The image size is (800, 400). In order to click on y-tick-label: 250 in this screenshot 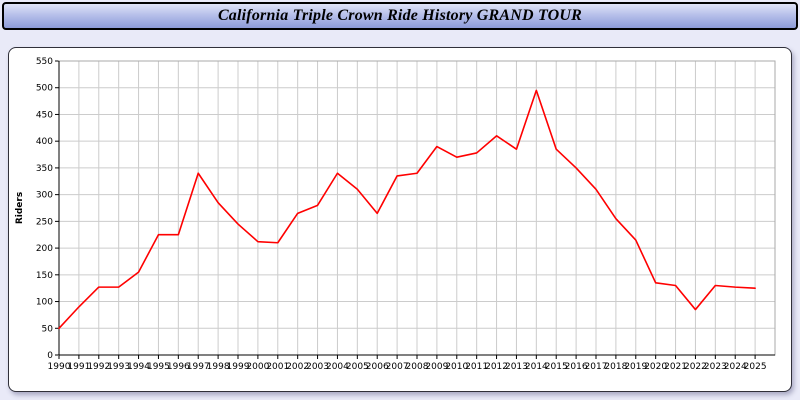, I will do `click(44, 222)`.